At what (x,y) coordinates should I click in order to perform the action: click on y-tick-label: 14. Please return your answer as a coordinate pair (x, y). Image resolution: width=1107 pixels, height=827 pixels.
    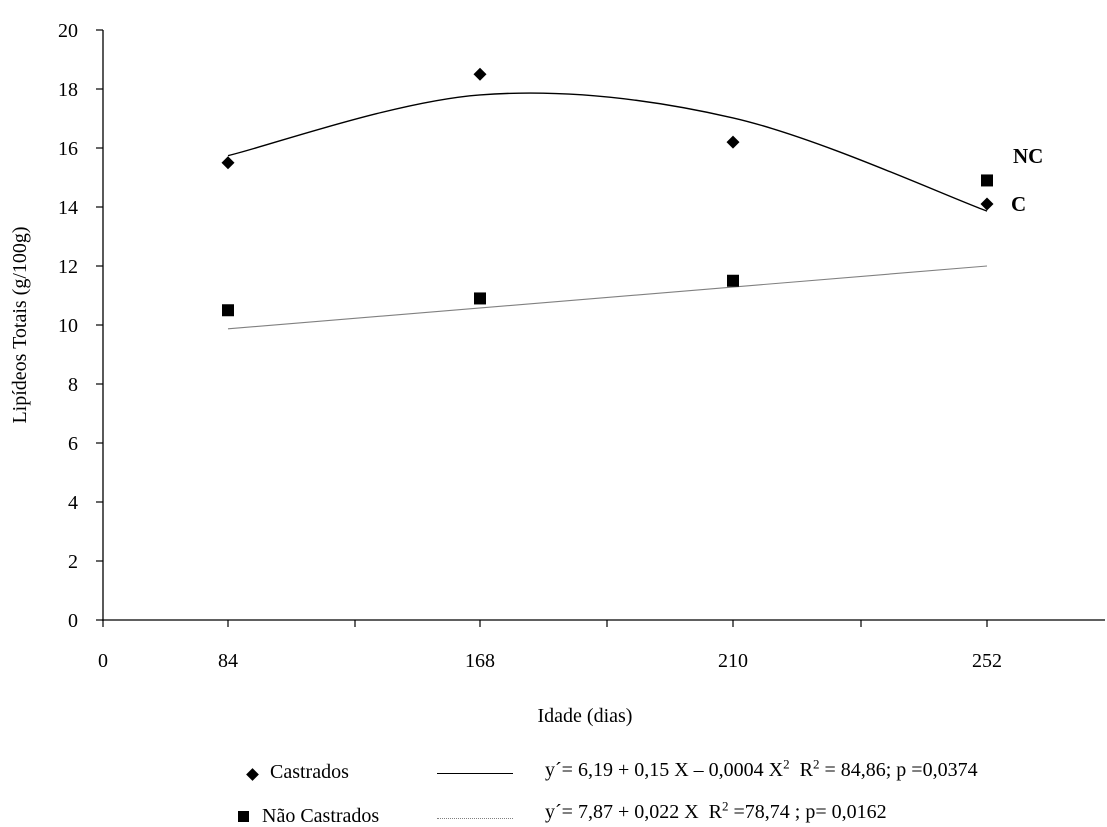
    Looking at the image, I should click on (68, 208).